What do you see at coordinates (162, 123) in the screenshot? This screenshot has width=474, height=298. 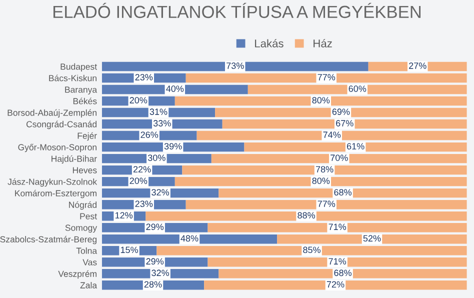 I see `data-label: 33%` at bounding box center [162, 123].